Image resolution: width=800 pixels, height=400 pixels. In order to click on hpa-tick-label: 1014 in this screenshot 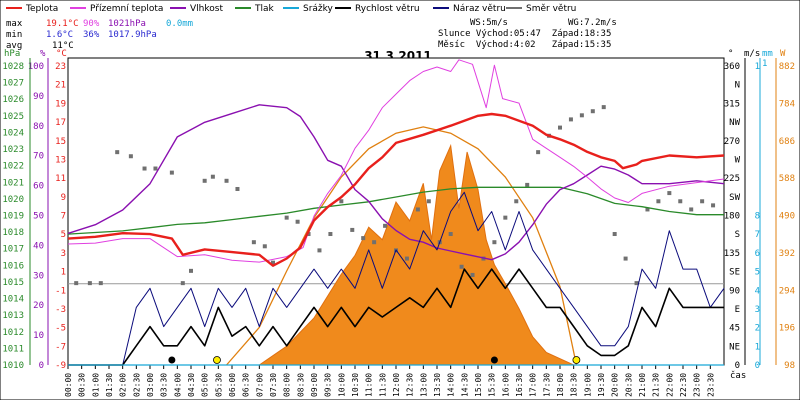, I will do `click(13, 300)`.